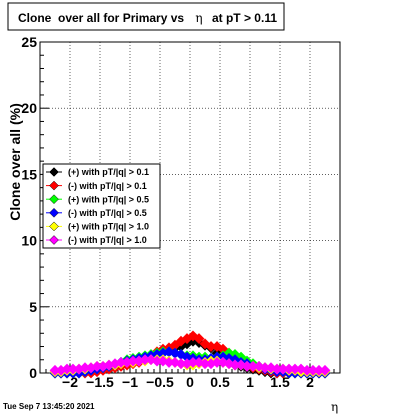 This screenshot has width=400, height=414. I want to click on x-tick-label: 2, so click(310, 382).